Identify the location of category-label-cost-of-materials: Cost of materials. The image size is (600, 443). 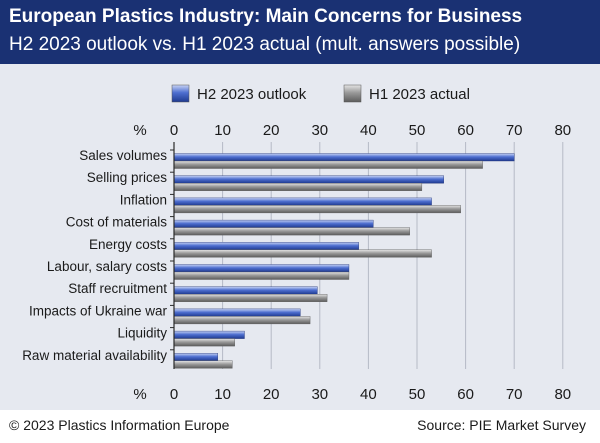
(117, 222).